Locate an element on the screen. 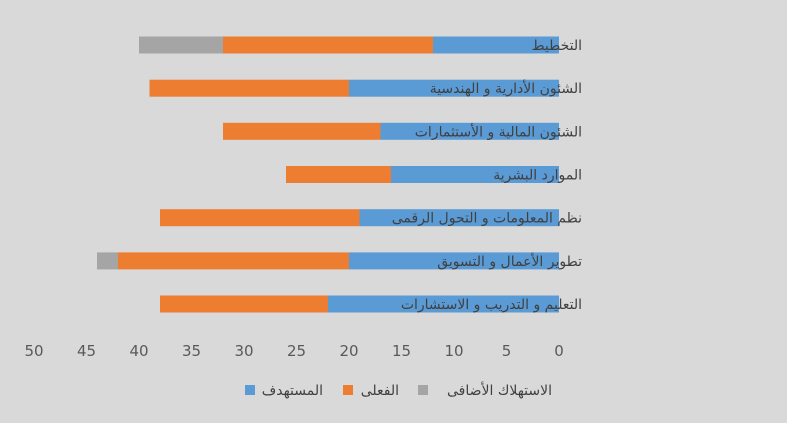 Image resolution: width=787 pixels, height=423 pixels. legend-label-1: المستهدف is located at coordinates (292, 391).